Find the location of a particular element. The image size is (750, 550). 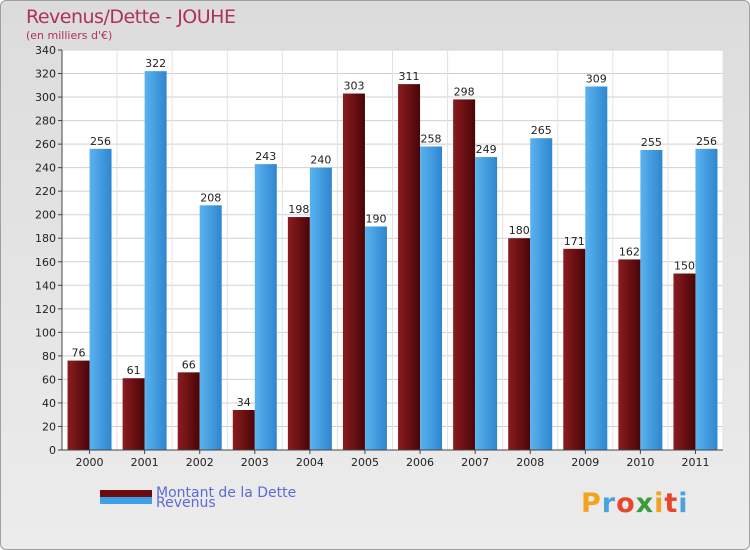

proxiti-logo: Proxiti is located at coordinates (635, 503).